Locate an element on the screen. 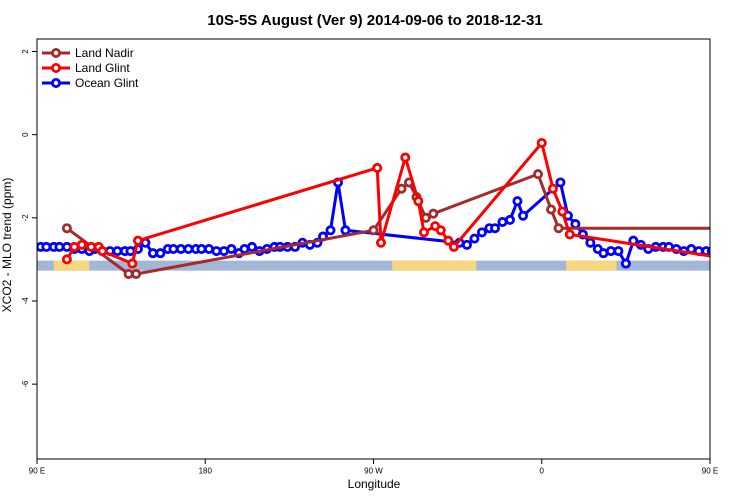 This screenshot has width=750, height=500. y-tick-label: 0 is located at coordinates (25, 134).